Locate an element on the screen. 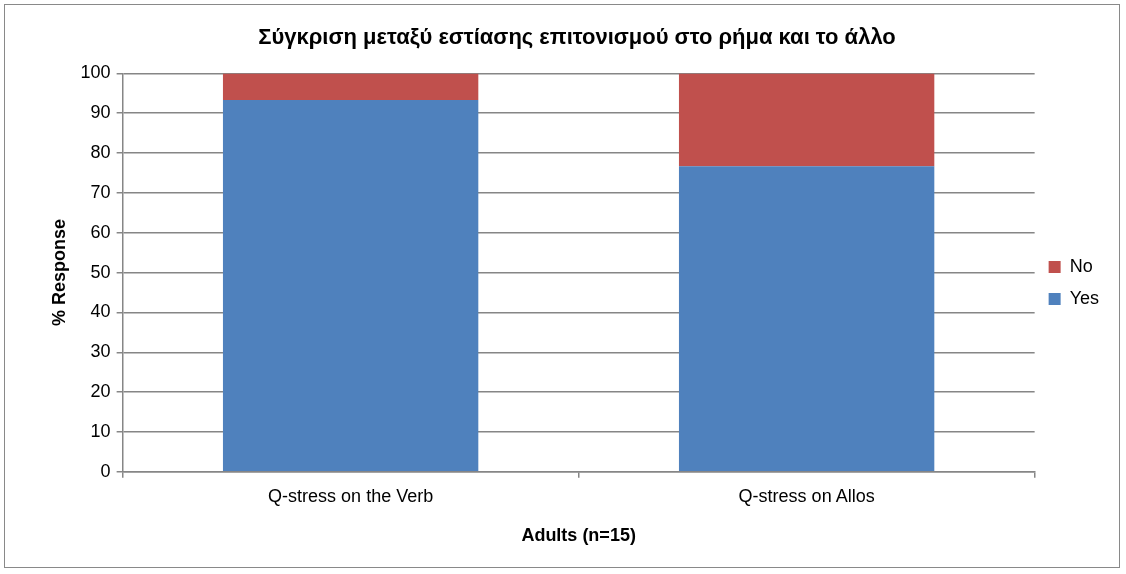 Image resolution: width=1126 pixels, height=574 pixels. y-tick-label: 80 is located at coordinates (100, 152).